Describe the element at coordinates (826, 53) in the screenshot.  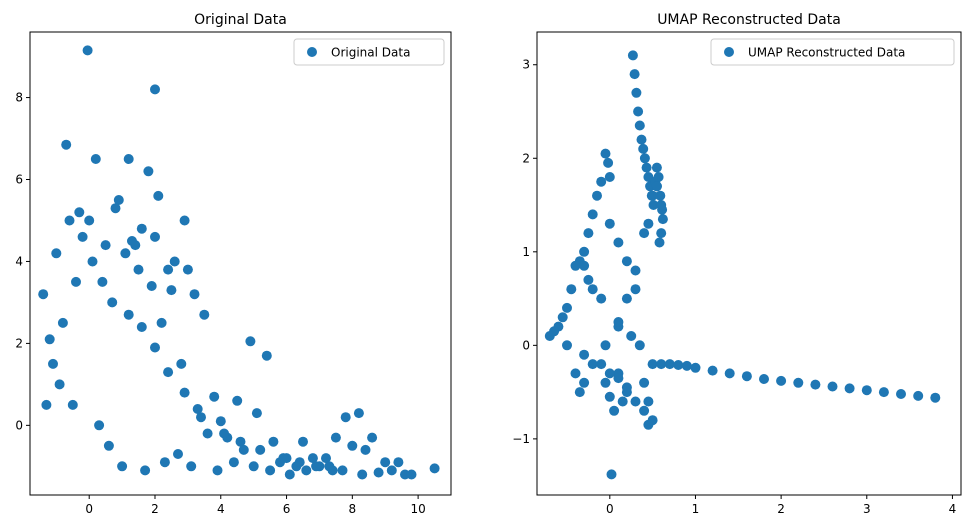
I see `chart-2-legend-label: UMAP Reconstructed Data` at that location.